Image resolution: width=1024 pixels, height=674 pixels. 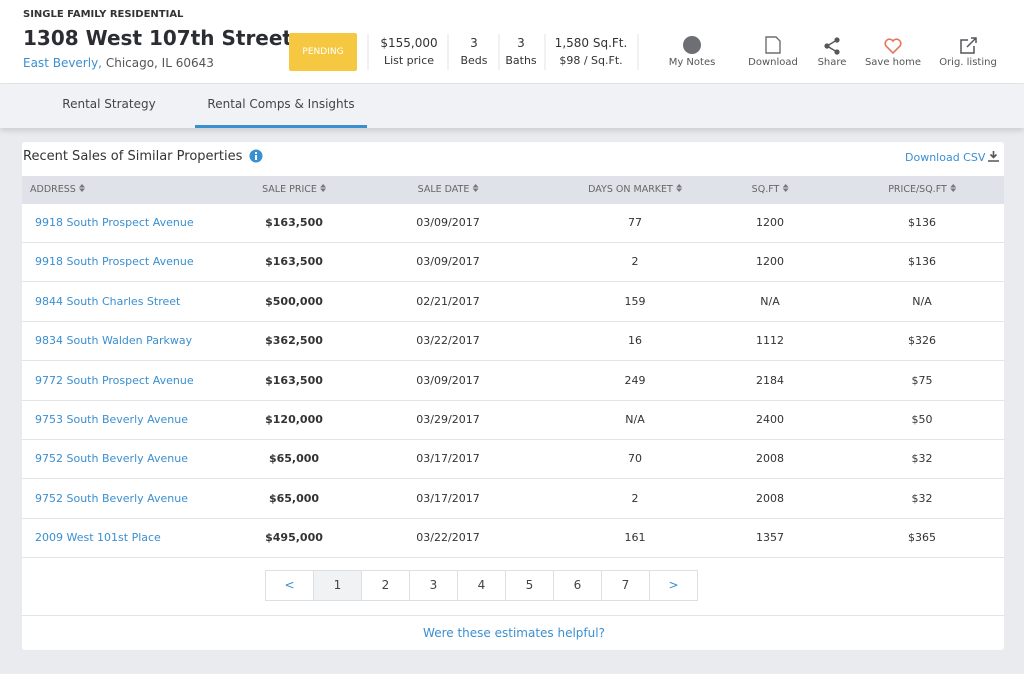 I want to click on column-header: SALE DATE, so click(x=448, y=189).